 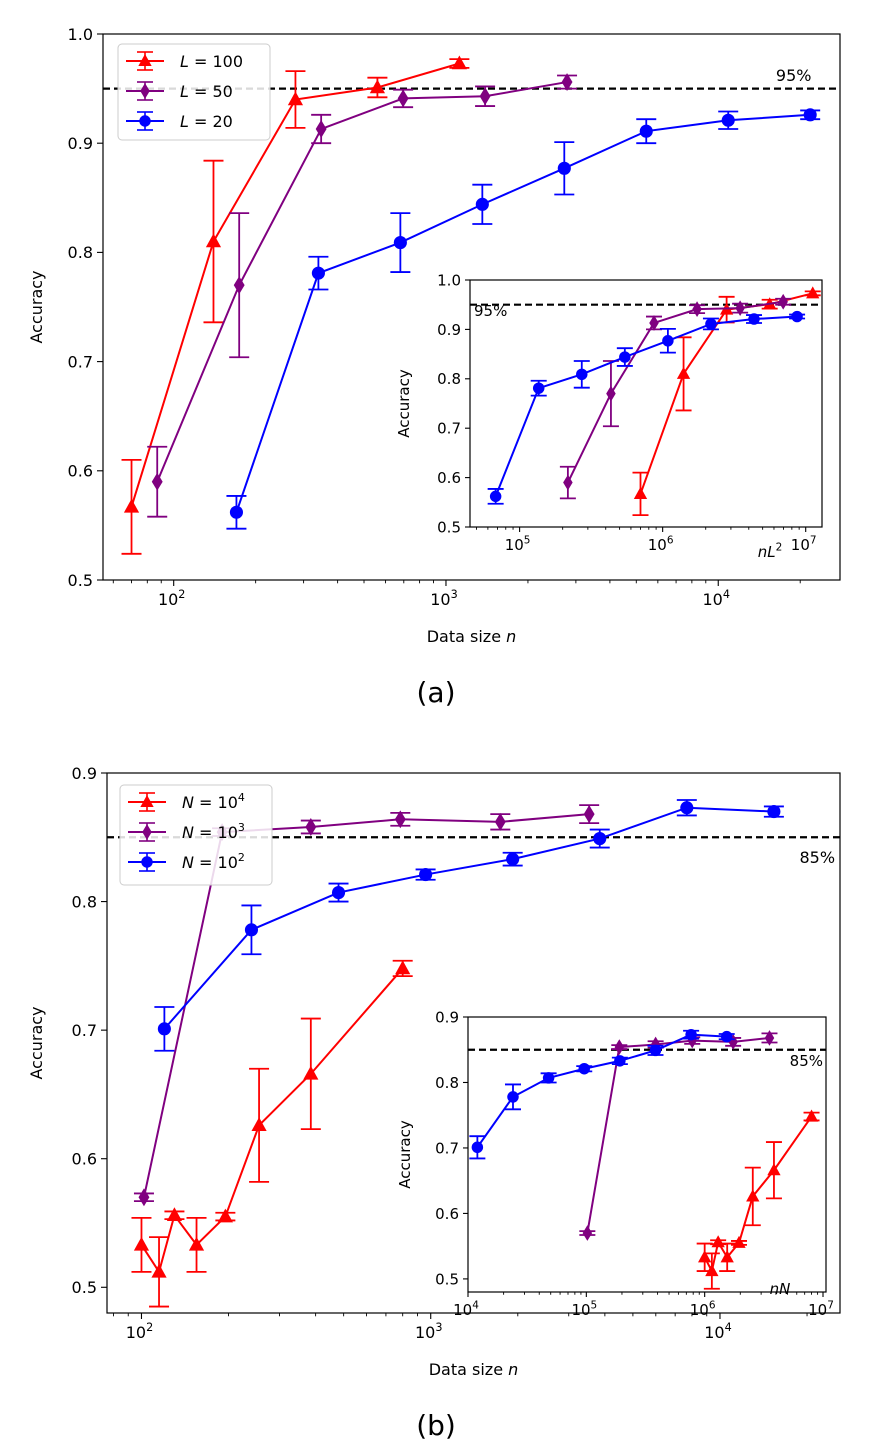 I want to click on legend-val: 20, so click(x=223, y=121).